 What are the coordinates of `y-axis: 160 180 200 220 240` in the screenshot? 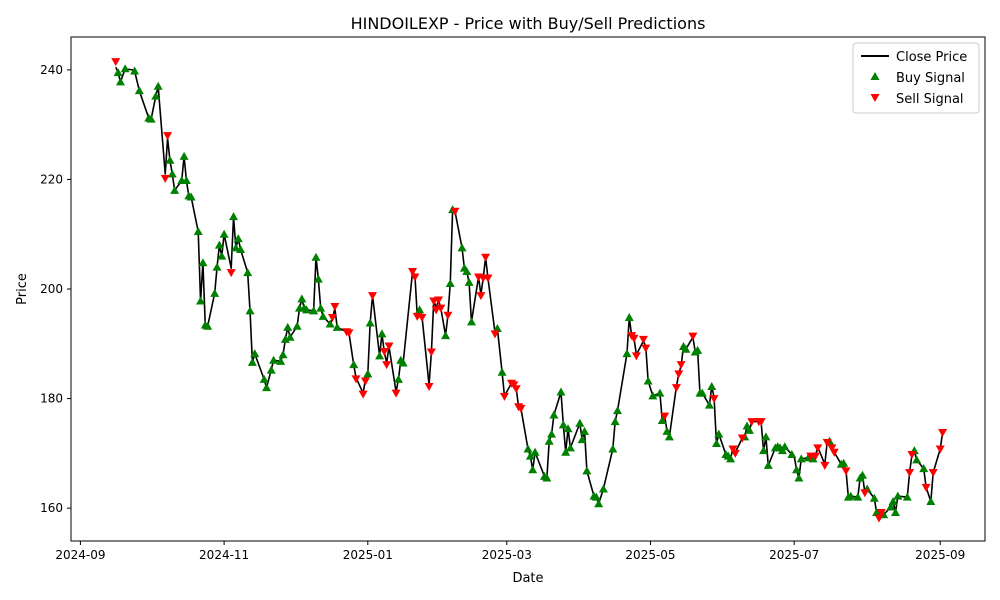 It's located at (55, 289).